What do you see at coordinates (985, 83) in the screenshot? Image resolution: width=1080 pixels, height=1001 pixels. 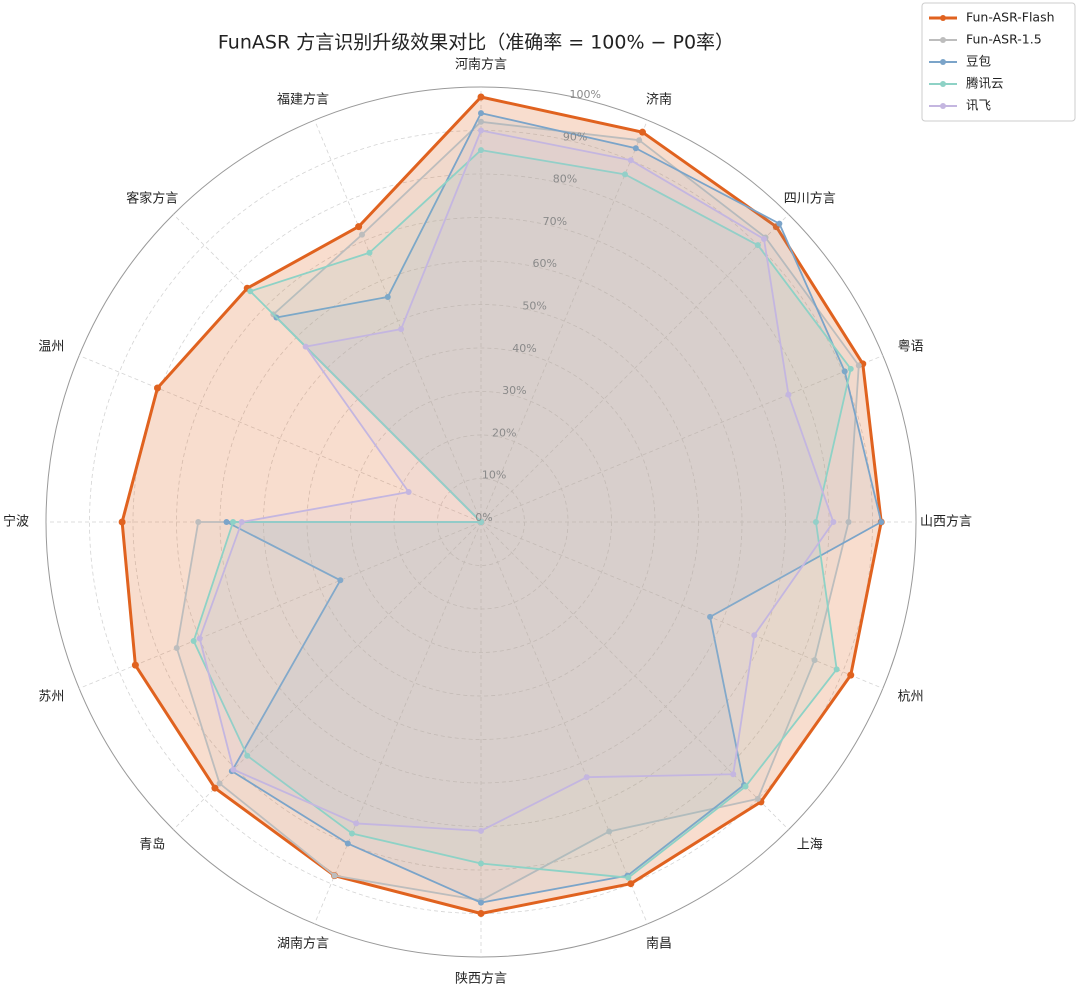 I see `legend-label: 腾讯云` at bounding box center [985, 83].